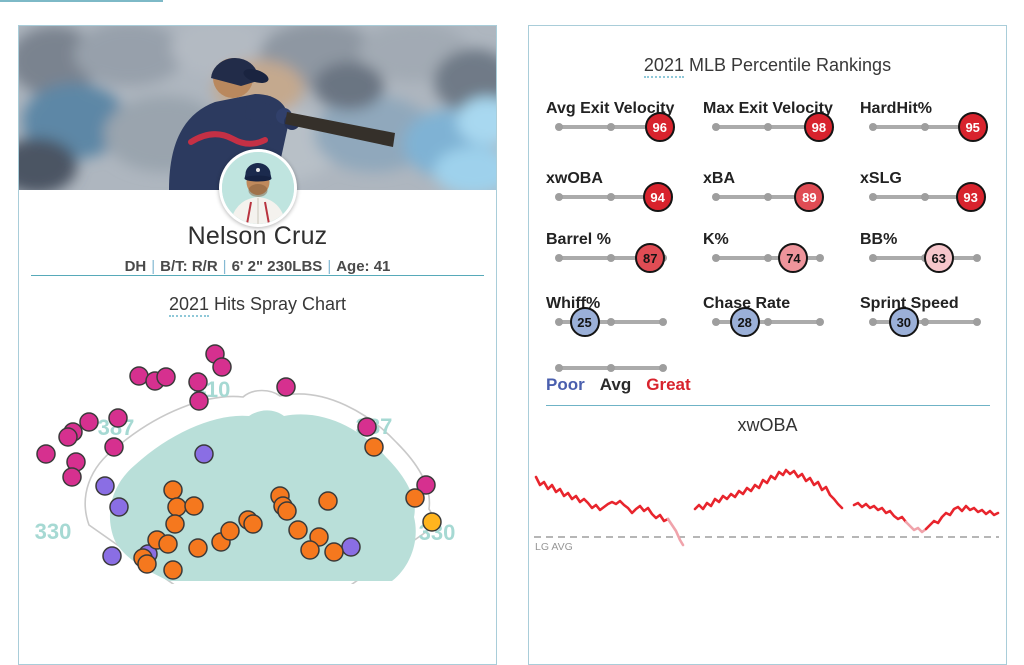 The height and width of the screenshot is (665, 1024). What do you see at coordinates (584, 322) in the screenshot?
I see `percentile-value-bubble: 25` at bounding box center [584, 322].